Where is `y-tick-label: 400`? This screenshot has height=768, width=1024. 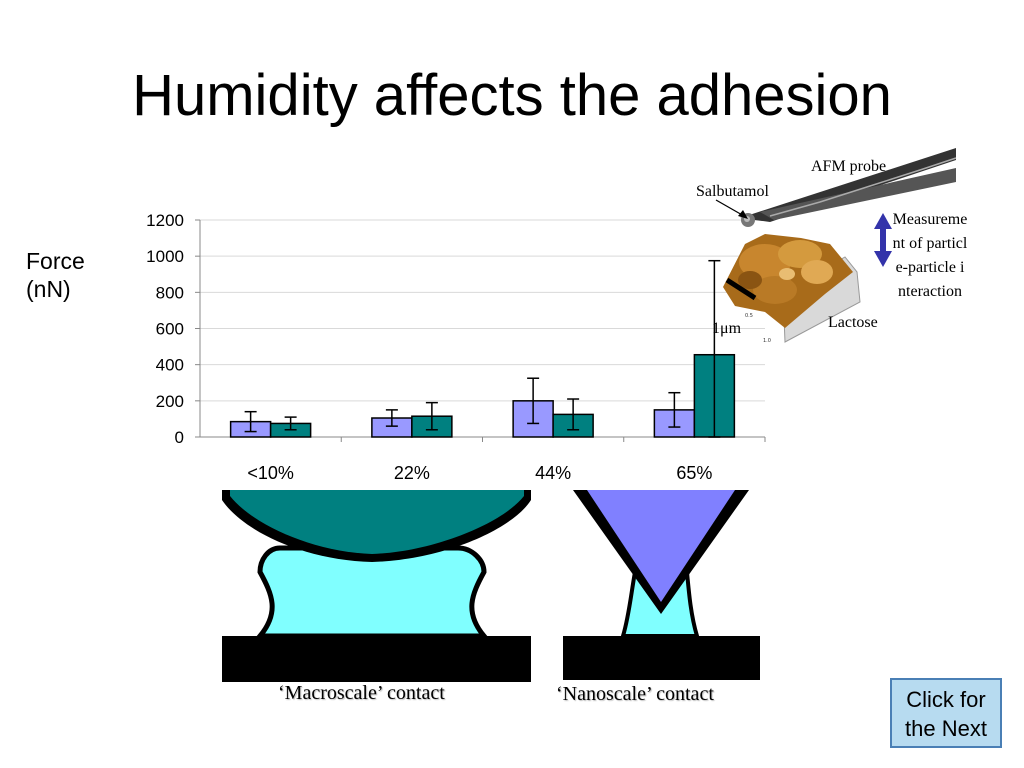 y-tick-label: 400 is located at coordinates (170, 365).